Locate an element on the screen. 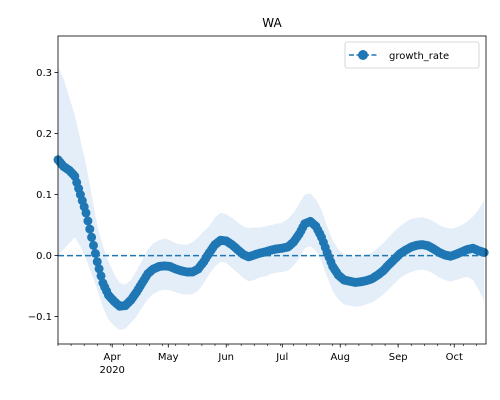 This screenshot has width=500, height=400. legend-box is located at coordinates (412, 55).